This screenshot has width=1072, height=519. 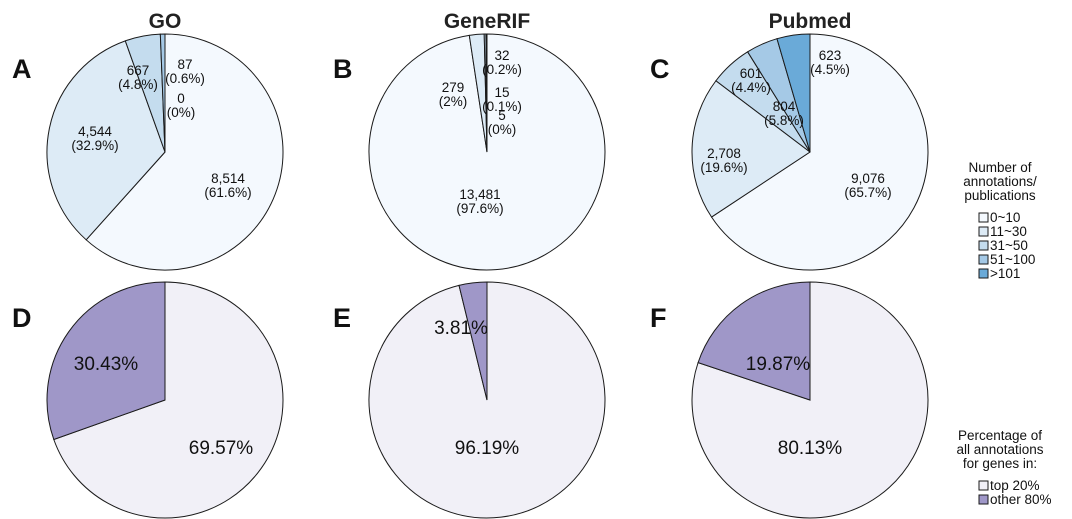 What do you see at coordinates (723, 160) in the screenshot?
I see `slice-label-11-30: 2,708 (19.6%)` at bounding box center [723, 160].